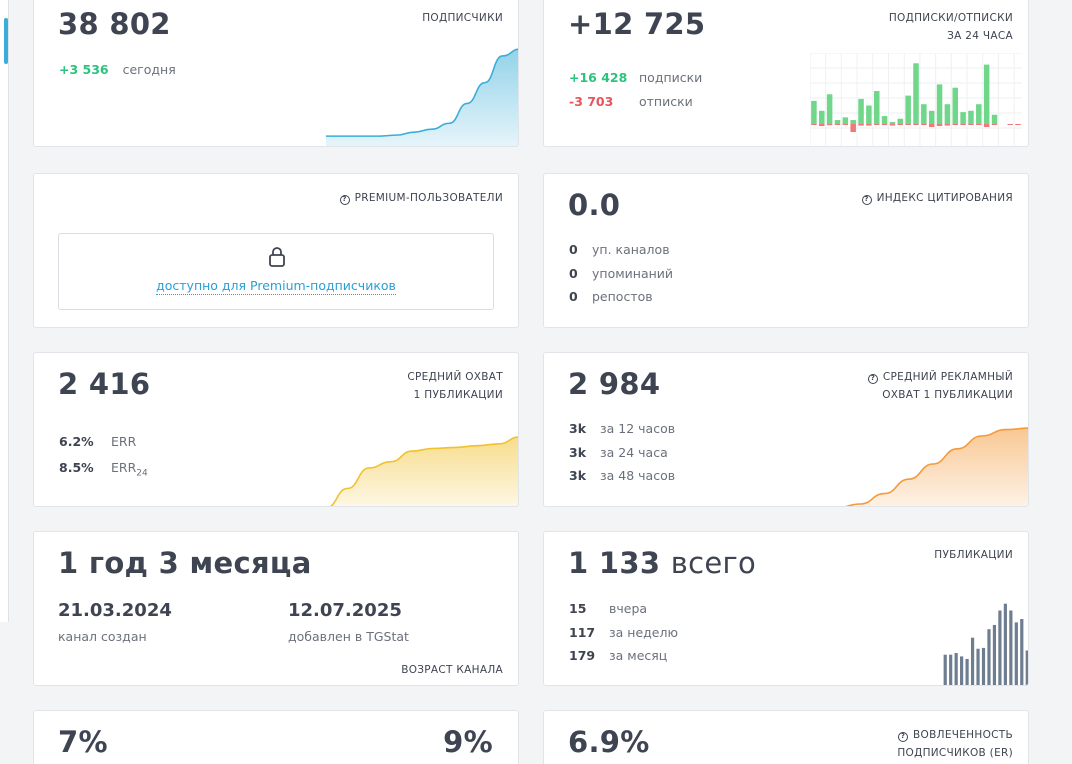 The height and width of the screenshot is (764, 1072). Describe the element at coordinates (185, 563) in the screenshot. I see `channel-age-value: 1 год 3 месяца` at that location.